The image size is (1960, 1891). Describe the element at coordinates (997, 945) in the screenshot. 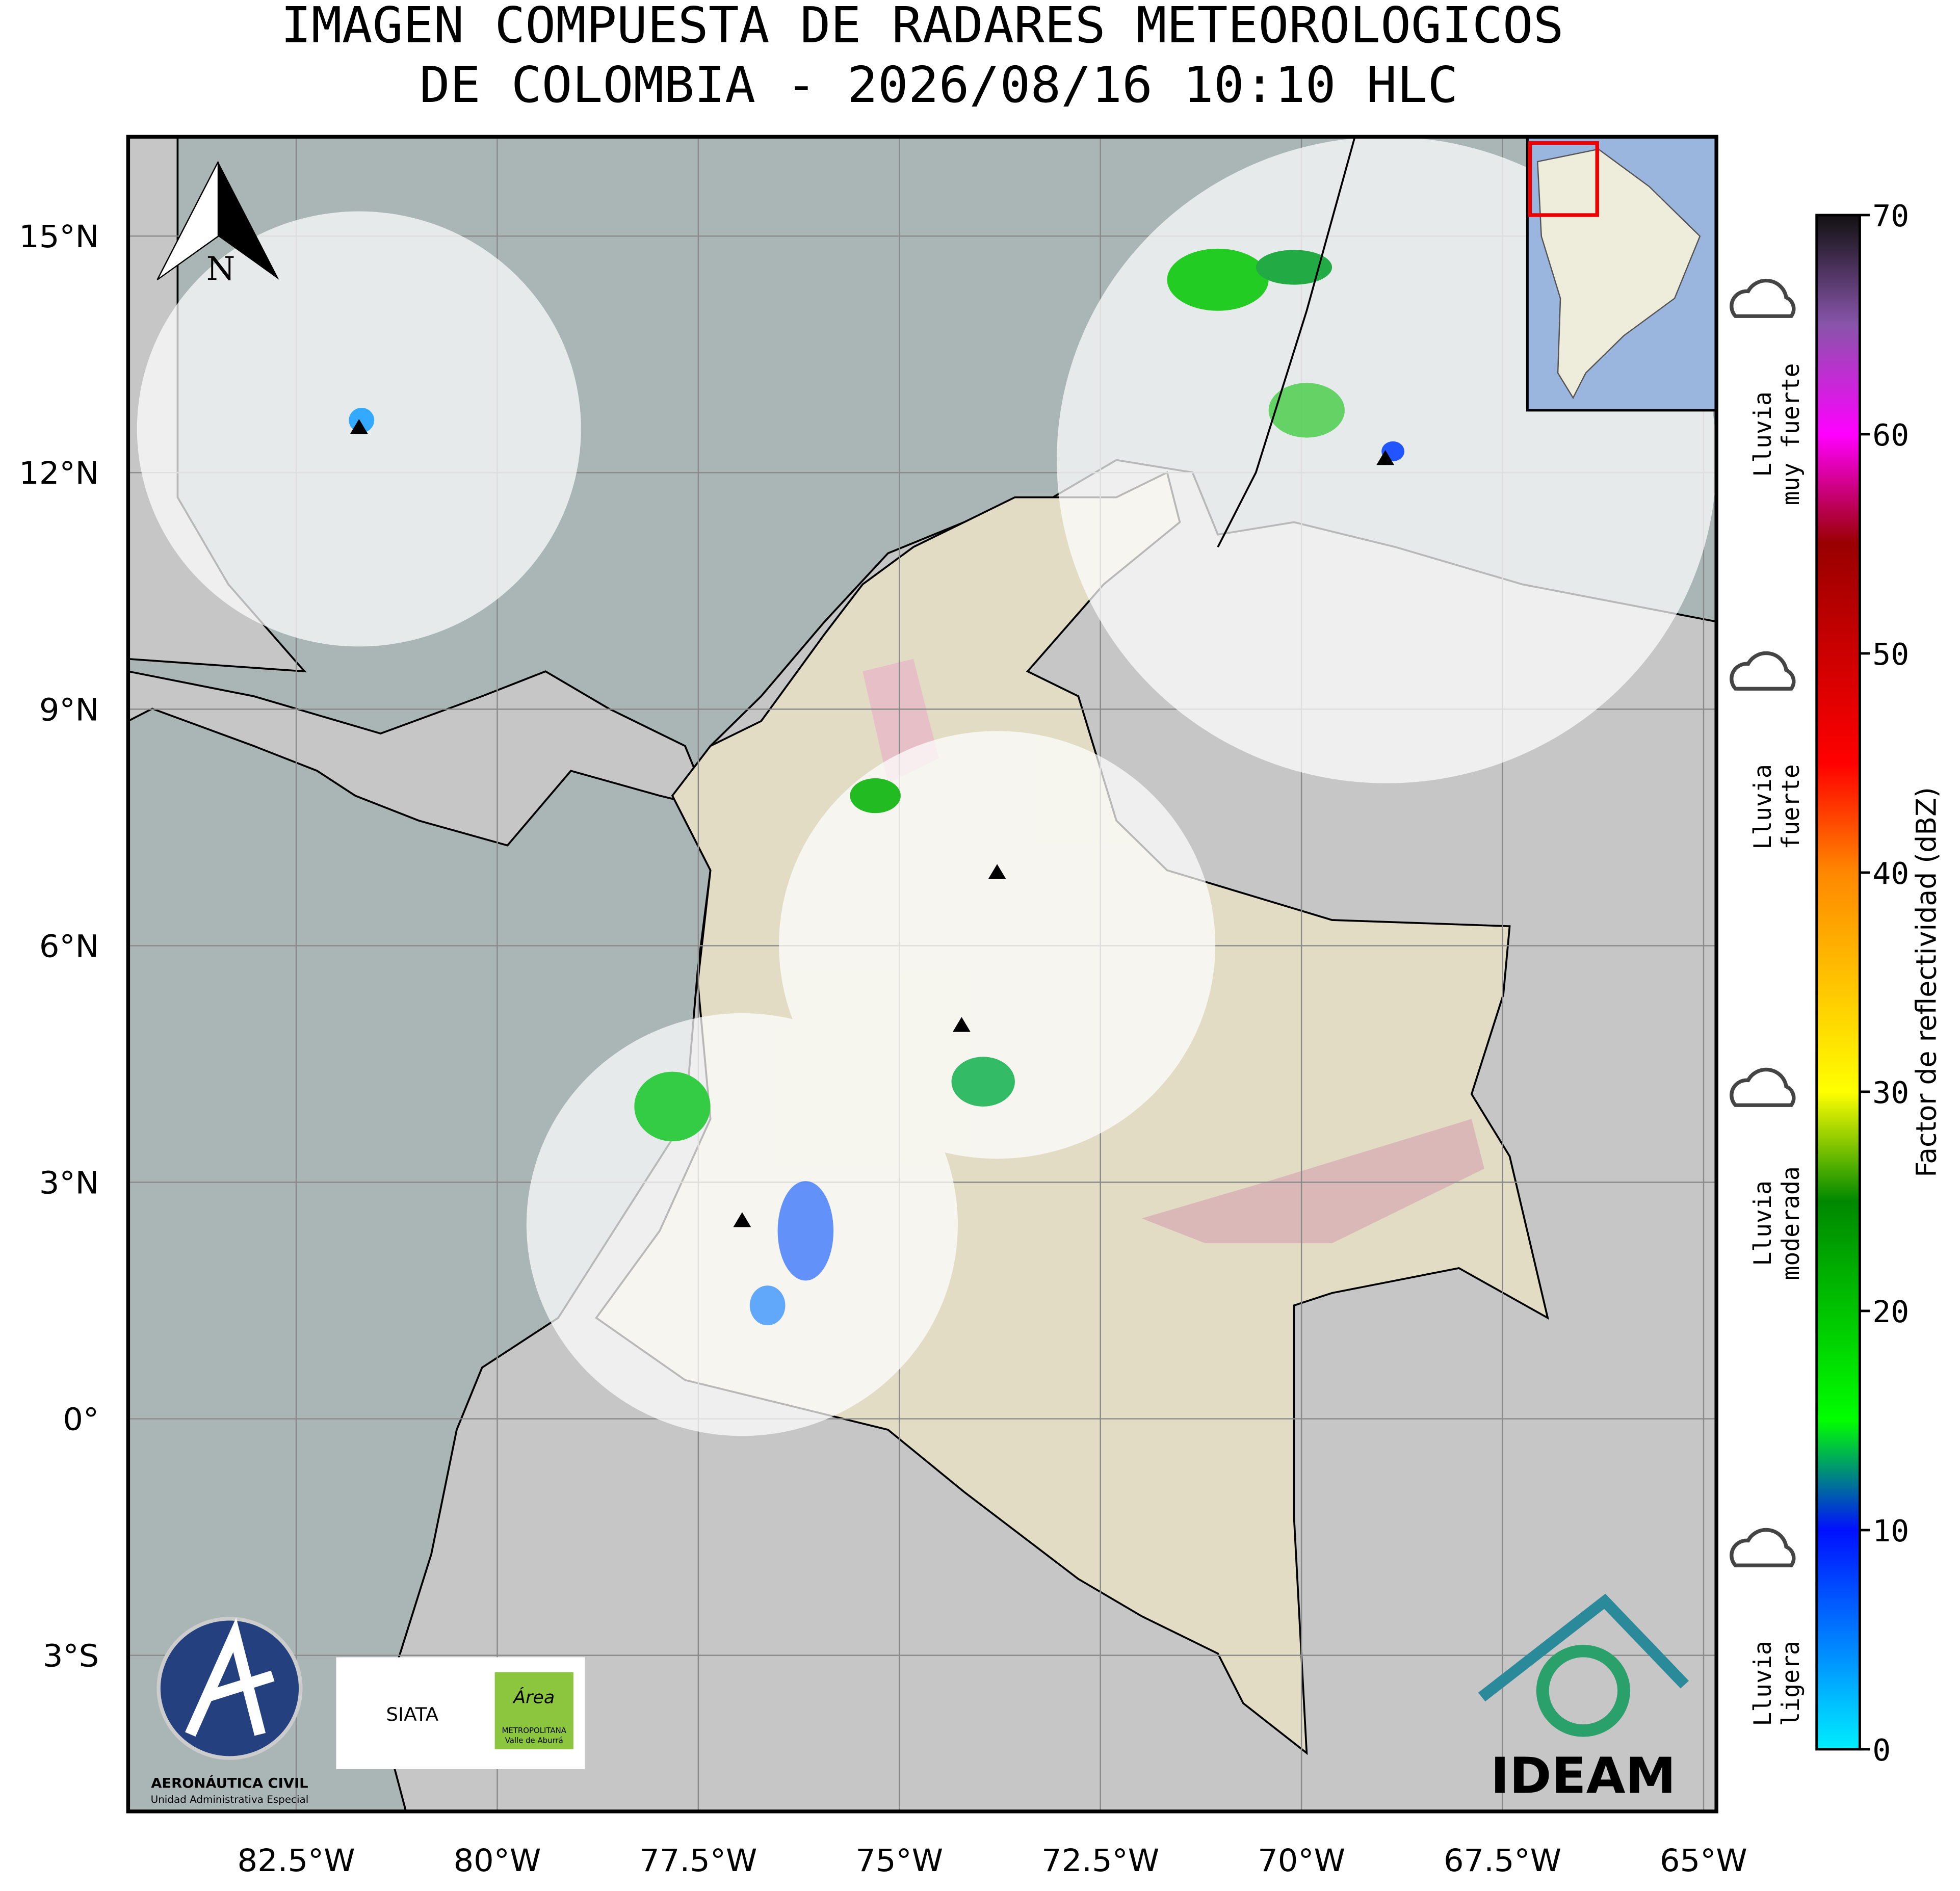

I see `radar-circle` at that location.